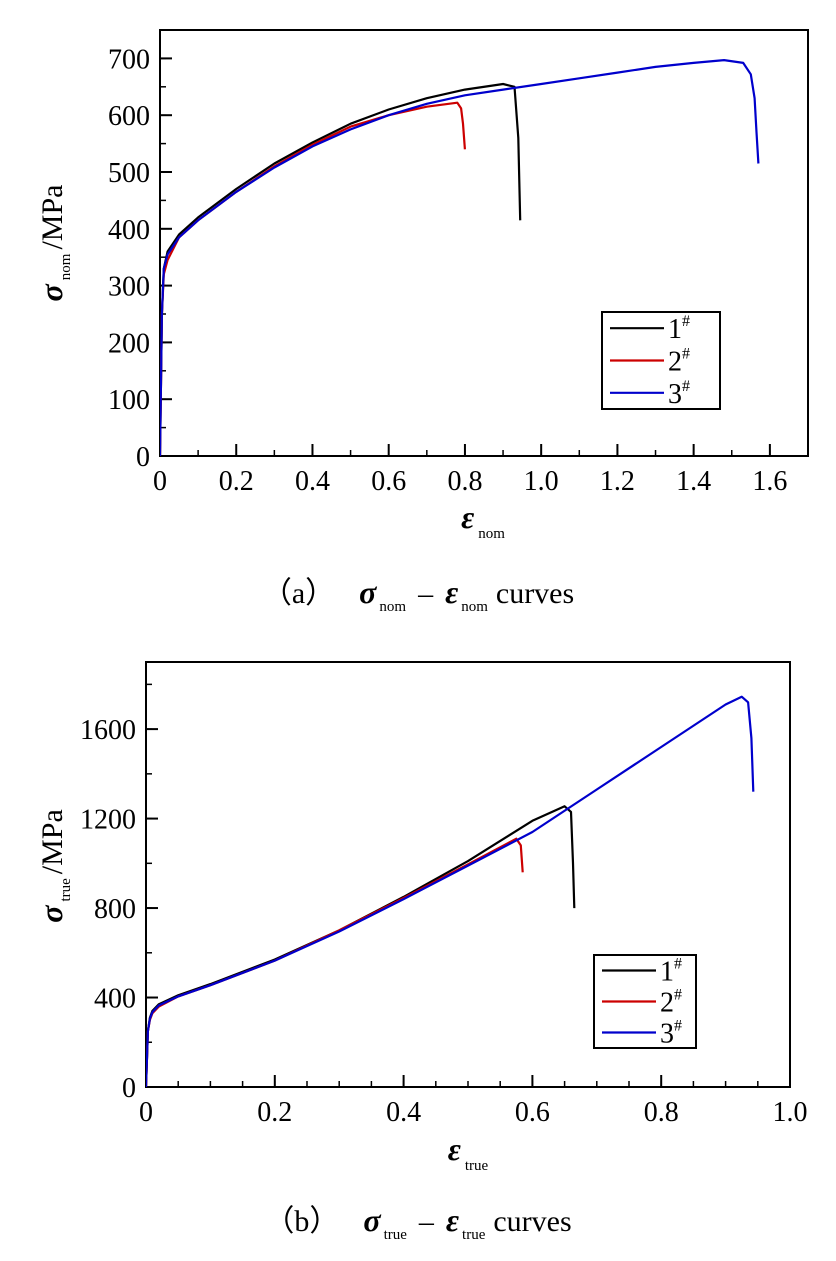 Image resolution: width=836 pixels, height=1261 pixels. Describe the element at coordinates (396, 1235) in the screenshot. I see `caption-sub1: true` at that location.